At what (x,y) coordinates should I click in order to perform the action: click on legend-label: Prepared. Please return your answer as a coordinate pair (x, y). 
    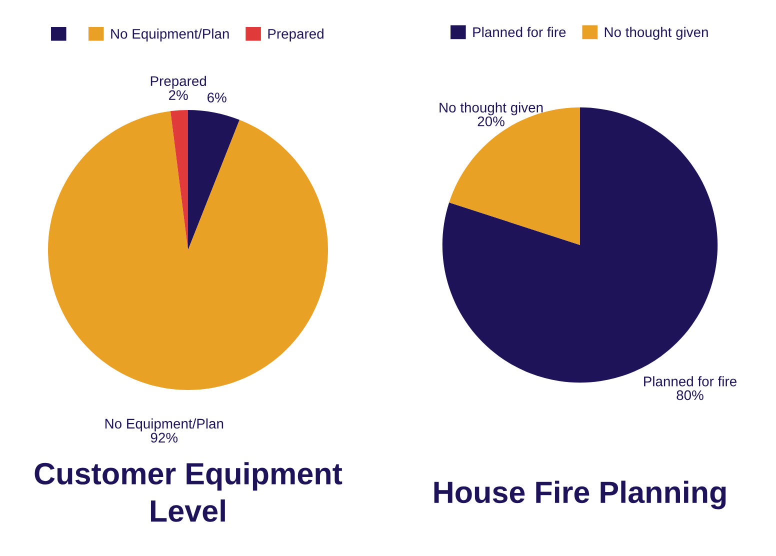
    Looking at the image, I should click on (296, 35).